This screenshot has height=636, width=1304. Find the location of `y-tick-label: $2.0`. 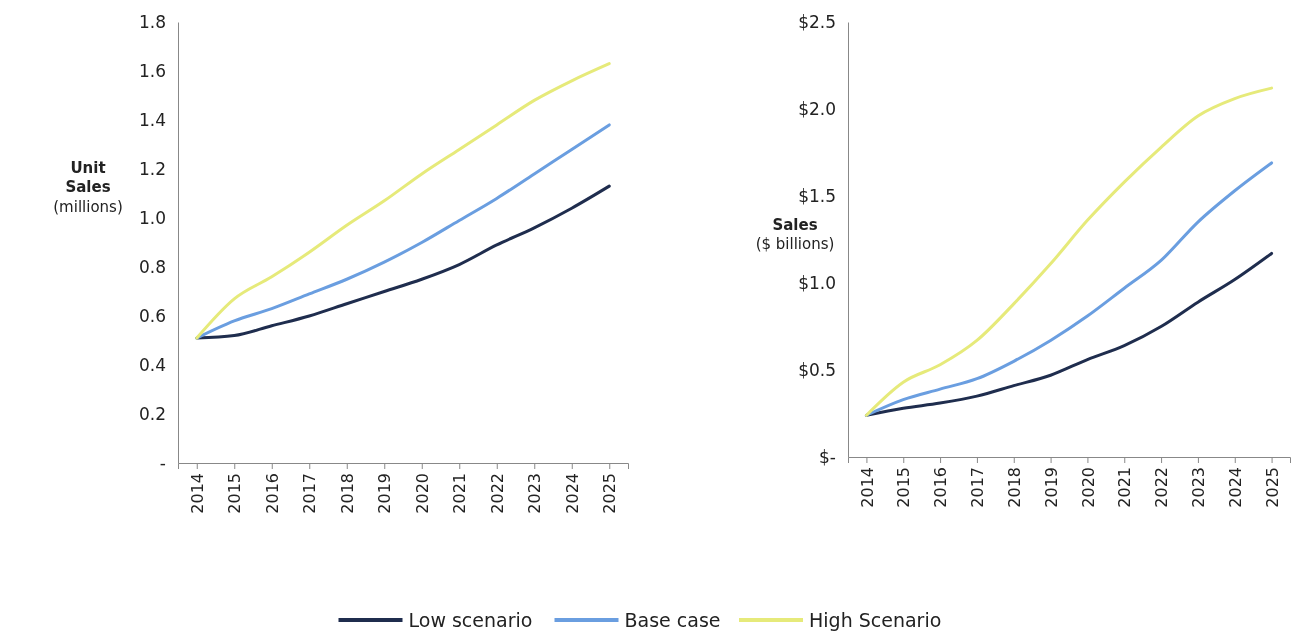

y-tick-label: $2.0 is located at coordinates (817, 108).